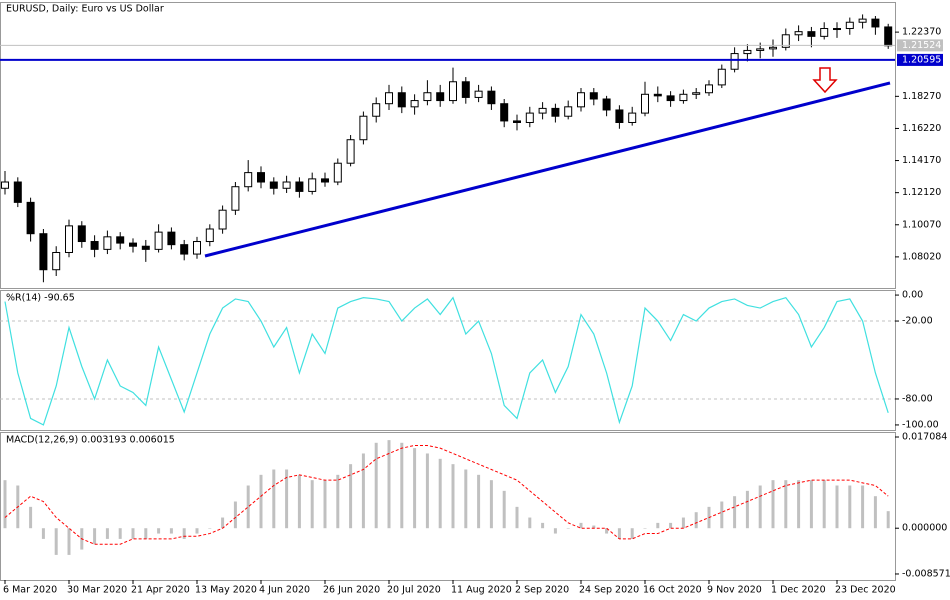  I want to click on x-tick-label: 30 Mar 2020, so click(97, 590).